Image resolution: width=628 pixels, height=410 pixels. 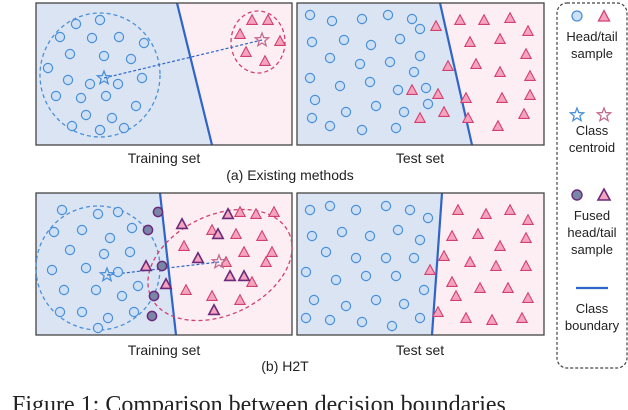 What do you see at coordinates (591, 36) in the screenshot?
I see `legend-head-tail-line1: Head/tail` at bounding box center [591, 36].